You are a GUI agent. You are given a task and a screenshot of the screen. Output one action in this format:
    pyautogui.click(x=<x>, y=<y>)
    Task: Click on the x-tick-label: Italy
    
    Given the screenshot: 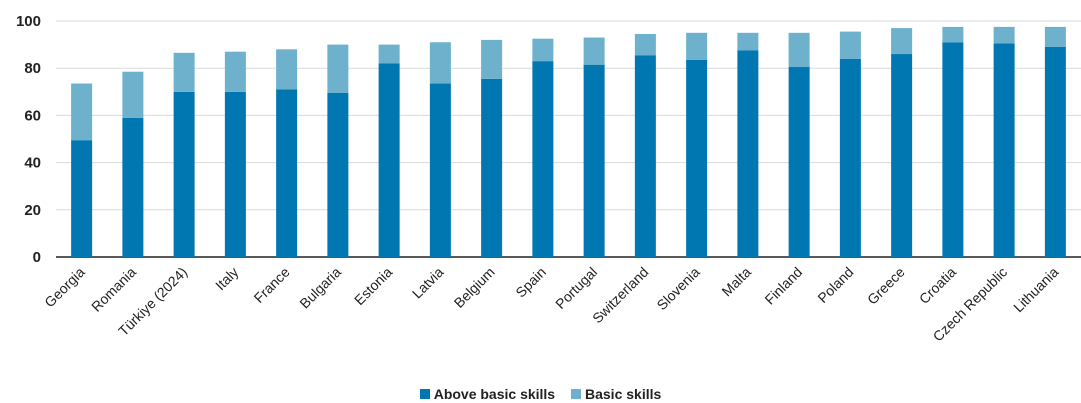 What is the action you would take?
    pyautogui.click(x=226, y=278)
    